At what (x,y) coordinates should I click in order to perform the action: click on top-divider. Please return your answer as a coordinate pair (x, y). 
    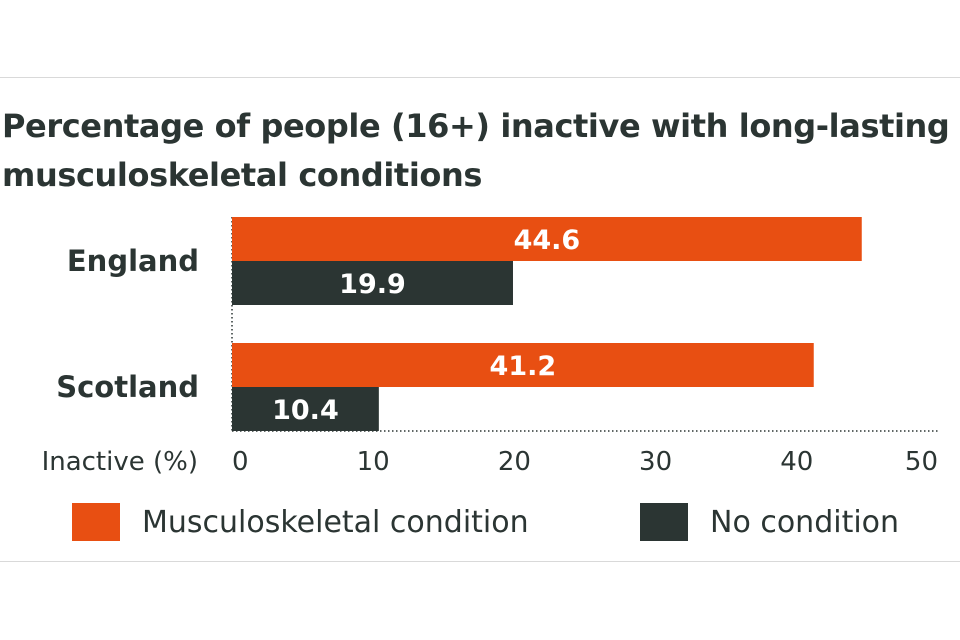
    Looking at the image, I should click on (480, 77).